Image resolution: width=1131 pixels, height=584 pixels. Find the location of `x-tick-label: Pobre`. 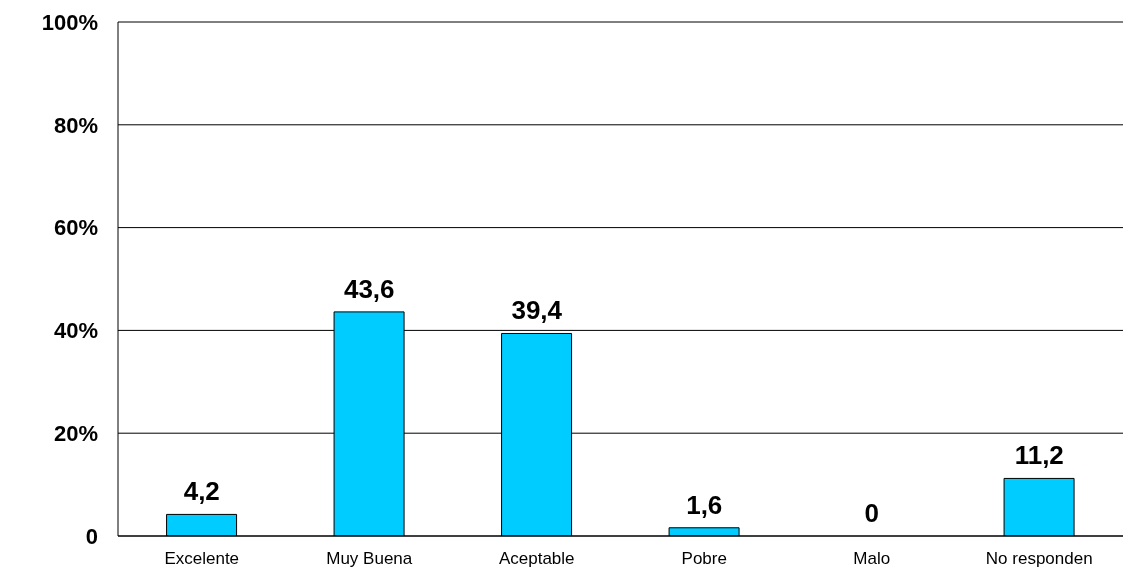

x-tick-label: Pobre is located at coordinates (704, 559).